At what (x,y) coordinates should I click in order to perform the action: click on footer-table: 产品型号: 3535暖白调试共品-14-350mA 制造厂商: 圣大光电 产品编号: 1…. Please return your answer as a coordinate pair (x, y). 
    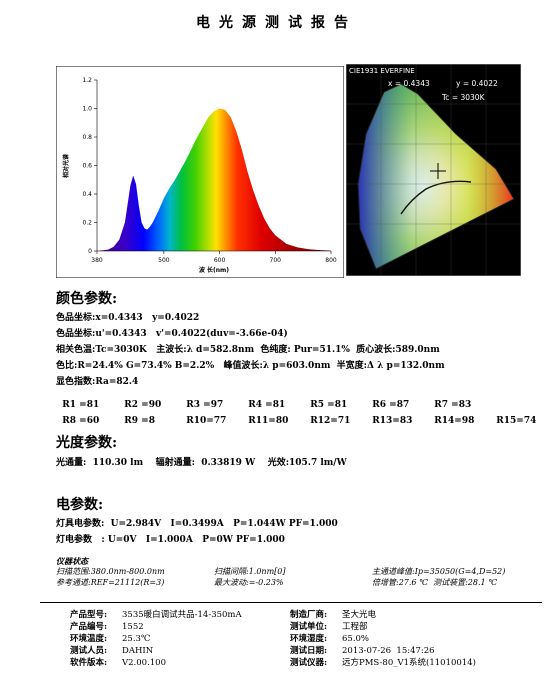
    Looking at the image, I should click on (305, 638).